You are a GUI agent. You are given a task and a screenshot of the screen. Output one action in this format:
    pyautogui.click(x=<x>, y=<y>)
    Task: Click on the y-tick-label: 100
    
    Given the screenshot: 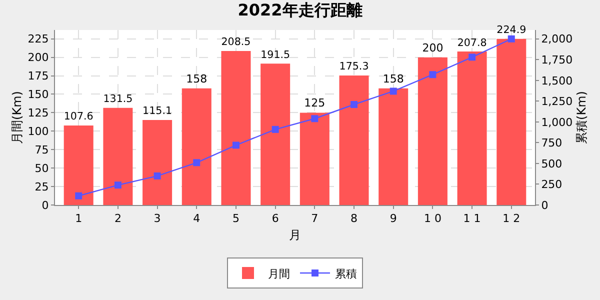 What is the action you would take?
    pyautogui.click(x=38, y=131)
    